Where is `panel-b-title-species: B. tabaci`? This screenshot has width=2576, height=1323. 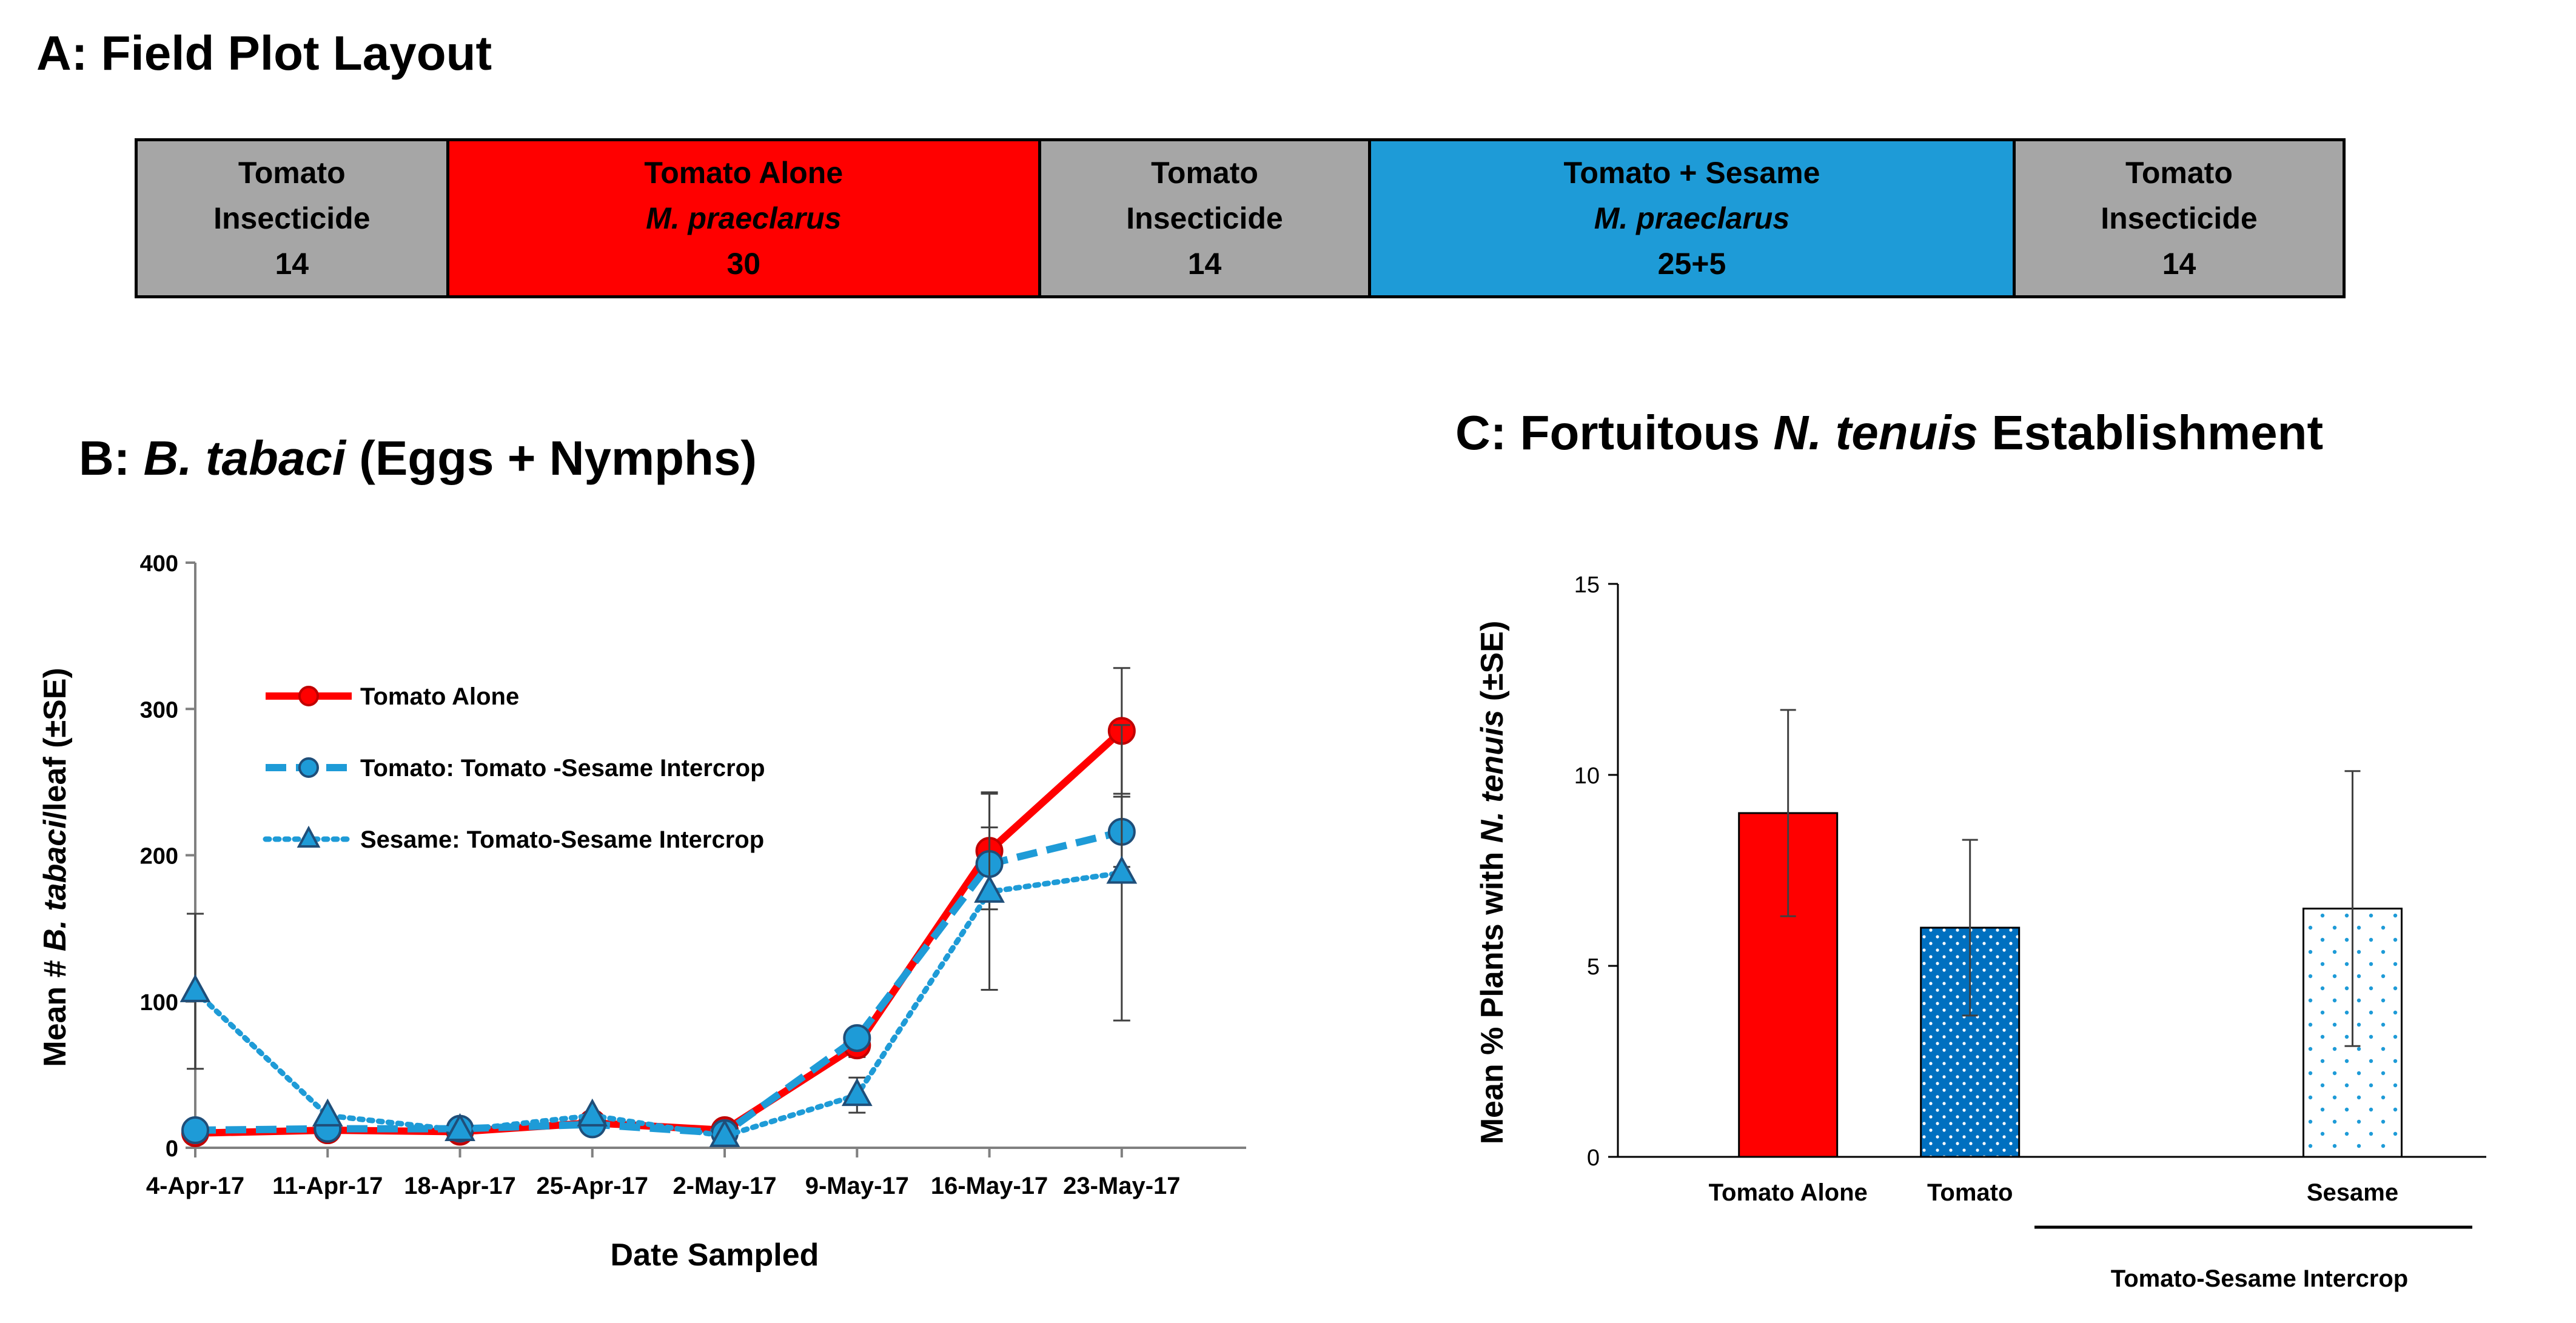
panel-b-title-species: B. tabaci is located at coordinates (244, 458).